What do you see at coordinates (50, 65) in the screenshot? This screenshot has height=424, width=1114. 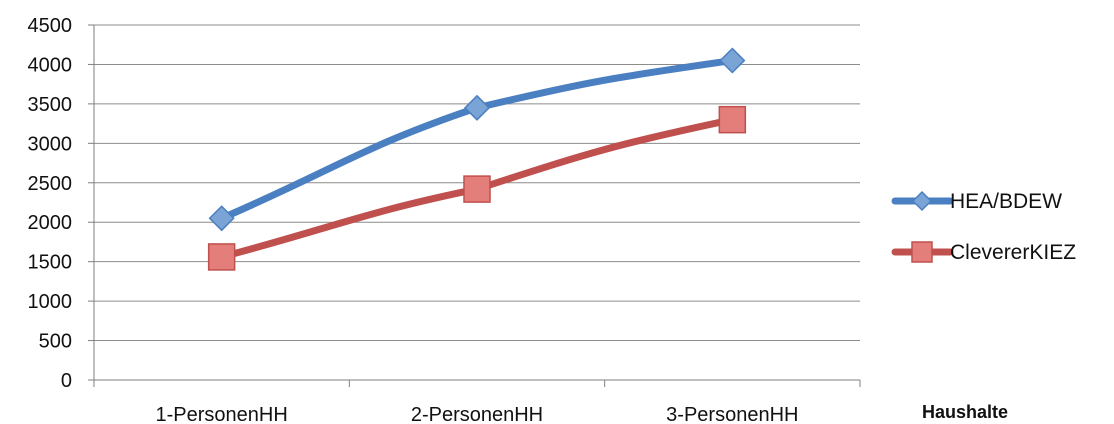 I see `y-tick-label: 4000` at bounding box center [50, 65].